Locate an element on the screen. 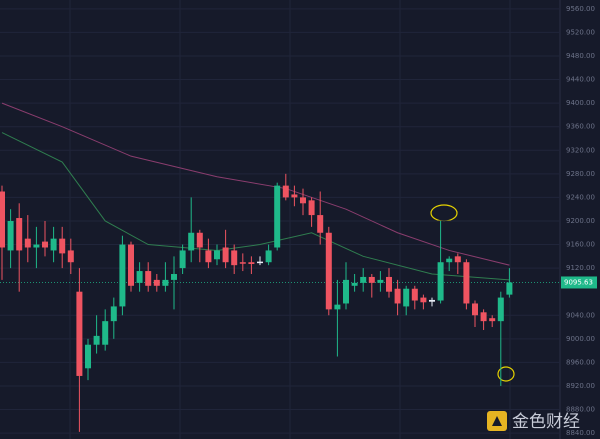 The width and height of the screenshot is (600, 439). y-tick-label: 9280.00 is located at coordinates (580, 174).